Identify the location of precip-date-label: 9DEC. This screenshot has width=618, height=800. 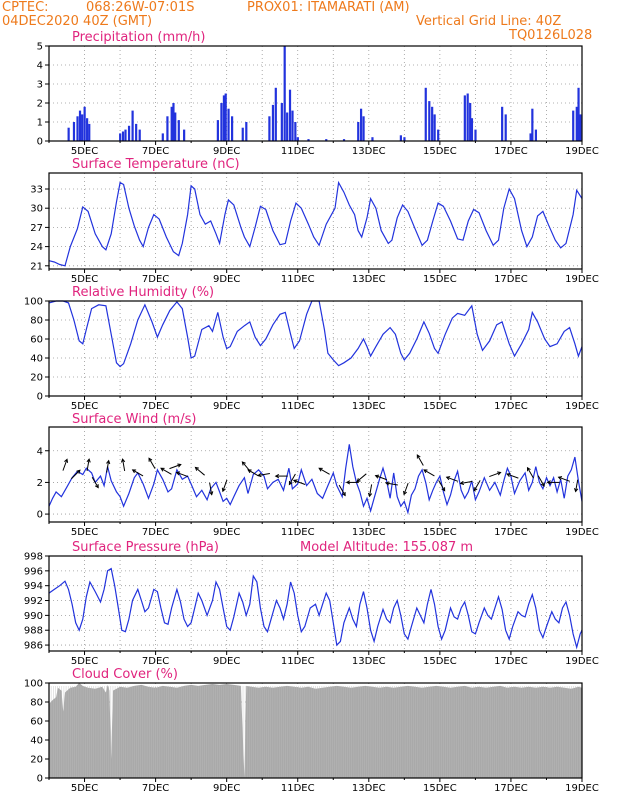
(226, 151).